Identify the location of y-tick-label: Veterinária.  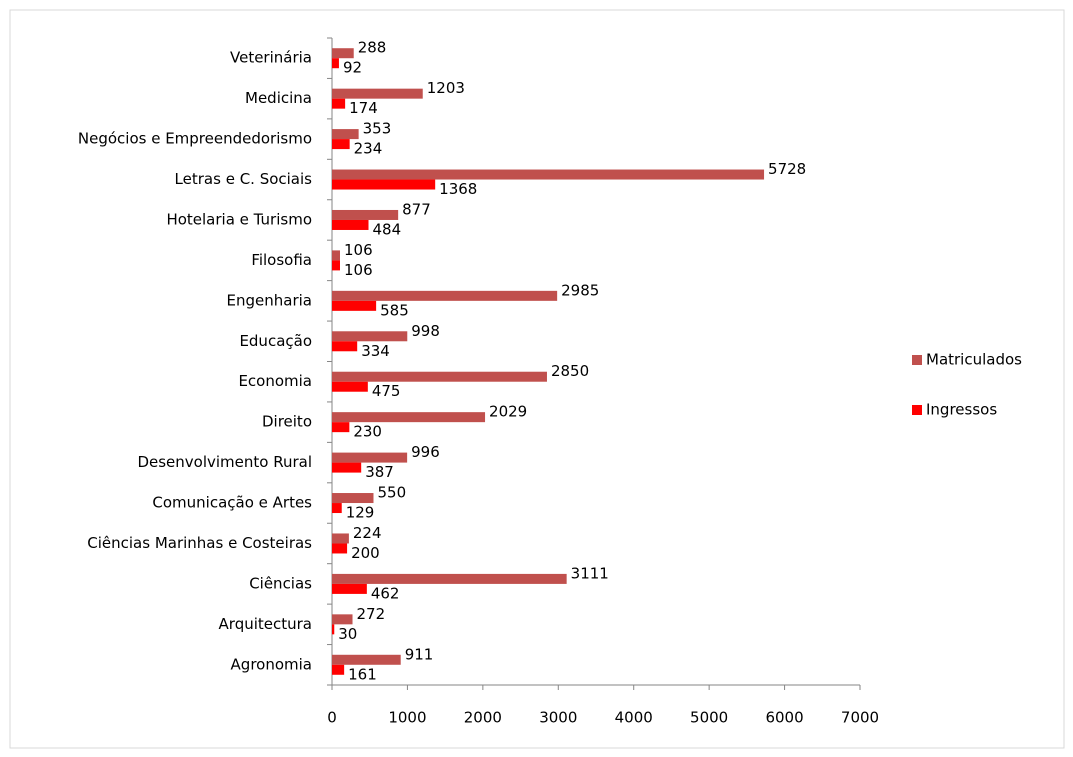
(271, 58).